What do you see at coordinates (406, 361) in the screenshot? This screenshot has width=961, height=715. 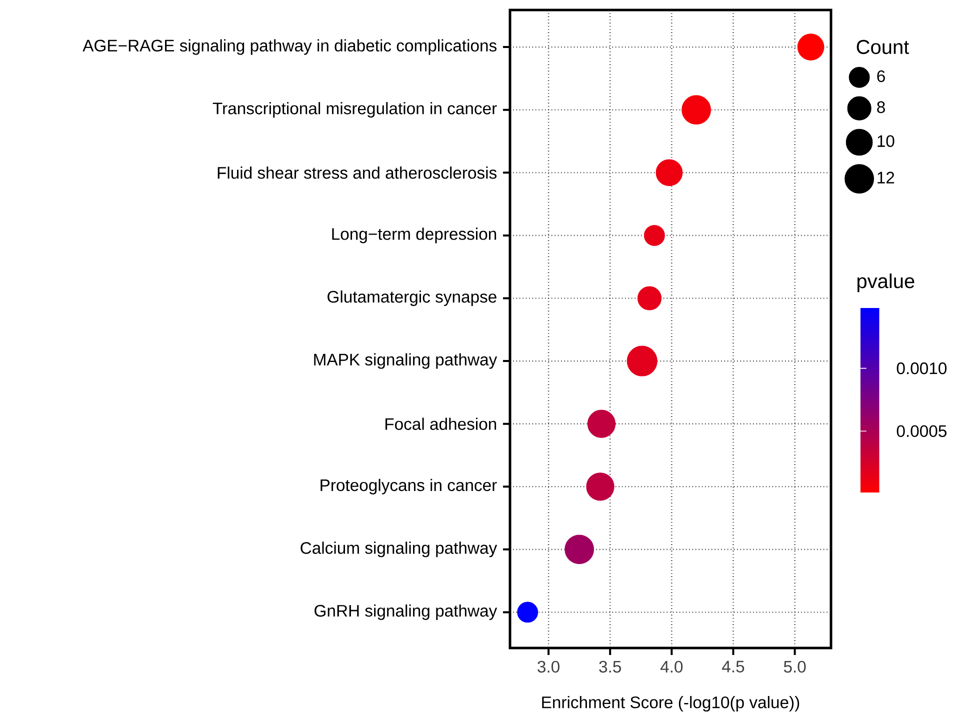 I see `y-tick-label: MAPK signaling pathway` at bounding box center [406, 361].